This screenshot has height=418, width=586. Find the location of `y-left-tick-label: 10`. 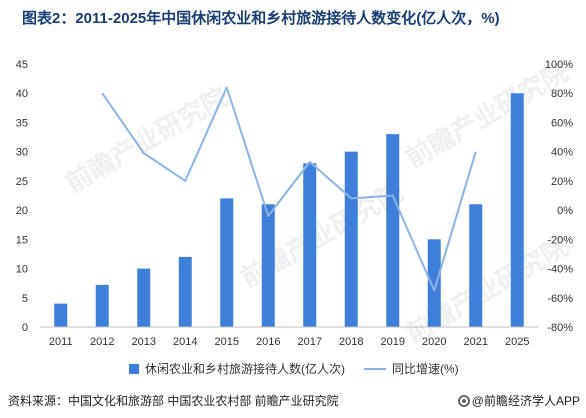

y-left-tick-label: 10 is located at coordinates (22, 270).